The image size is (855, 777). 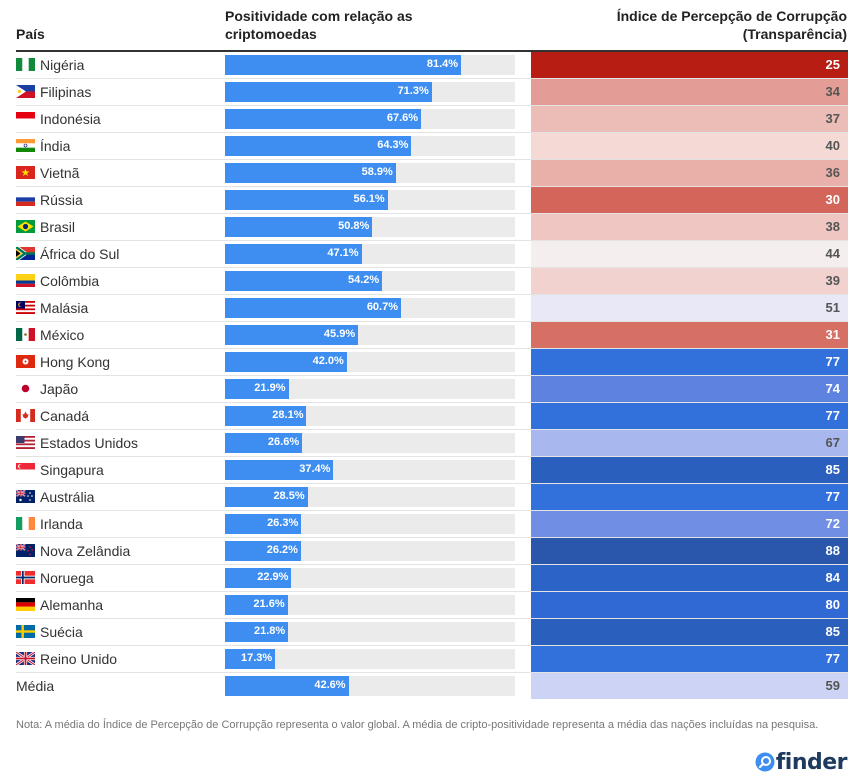 What do you see at coordinates (283, 442) in the screenshot?
I see `crypto-bar-label: 26.6%` at bounding box center [283, 442].